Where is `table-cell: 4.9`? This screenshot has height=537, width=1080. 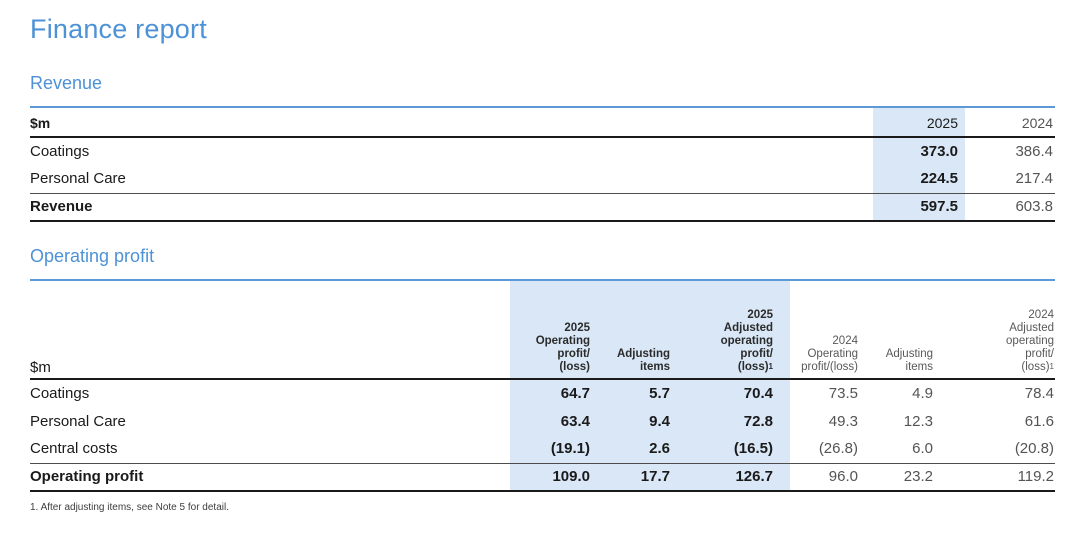 table-cell: 4.9 is located at coordinates (922, 393).